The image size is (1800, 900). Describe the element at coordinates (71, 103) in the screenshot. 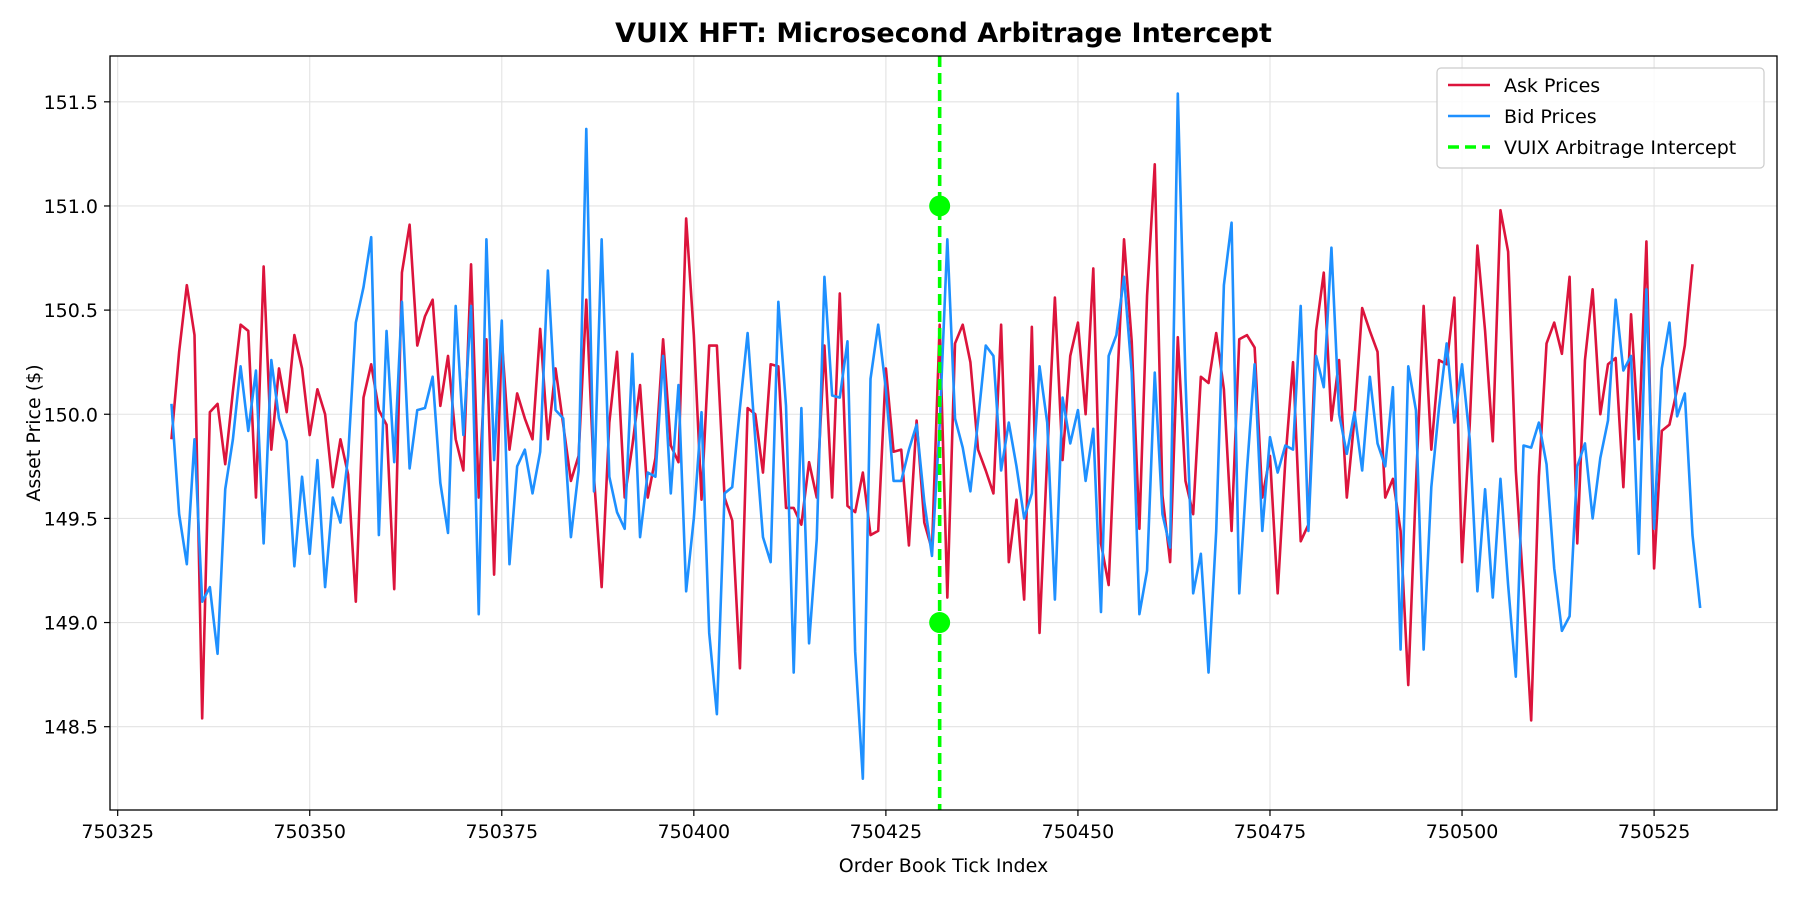

I see `y-tick-label: 151.5` at that location.